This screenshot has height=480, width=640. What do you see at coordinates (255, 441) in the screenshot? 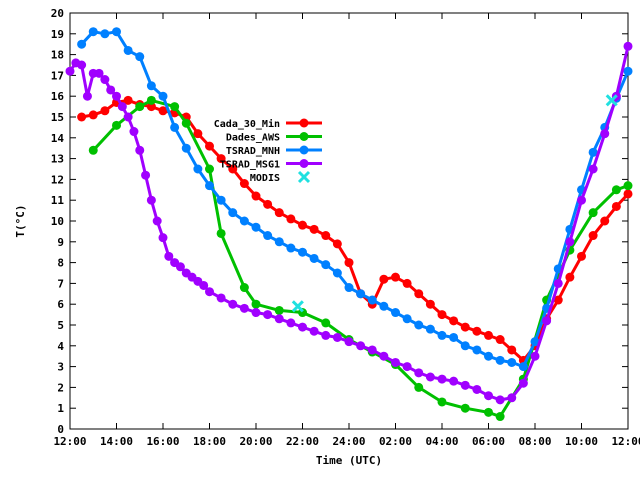
I see `x-tick-label: 20:00` at bounding box center [255, 441].